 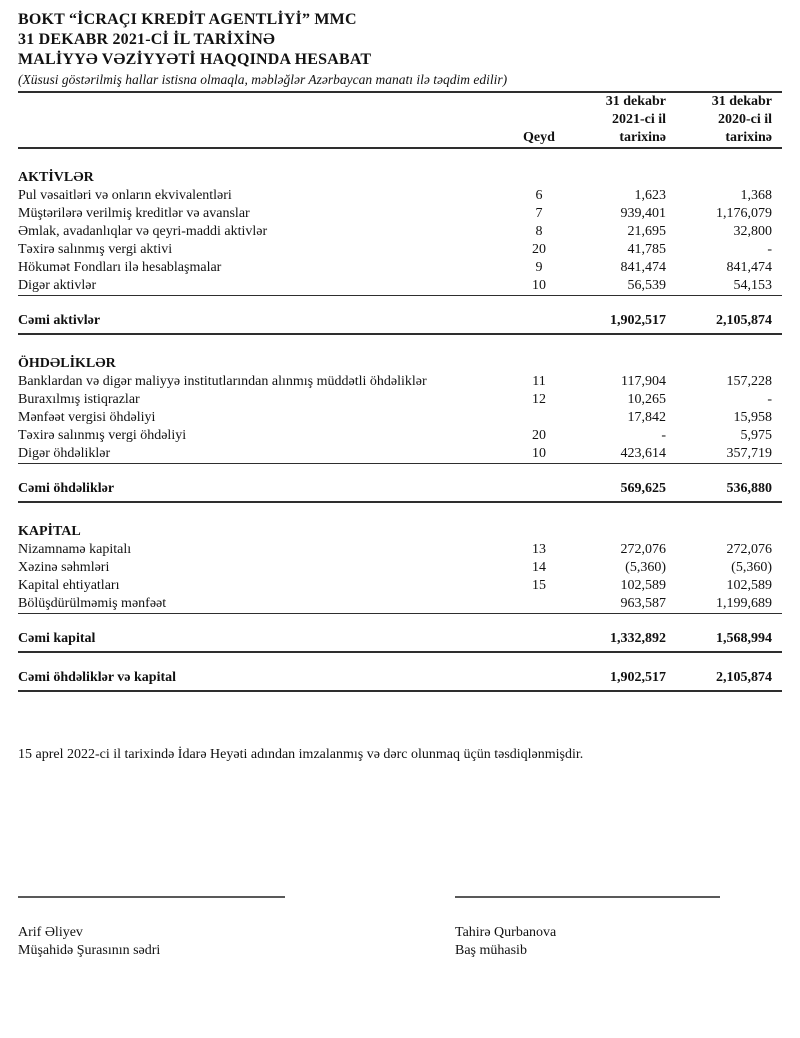 What do you see at coordinates (663, 435) in the screenshot?
I see `row-value-2021: -` at bounding box center [663, 435].